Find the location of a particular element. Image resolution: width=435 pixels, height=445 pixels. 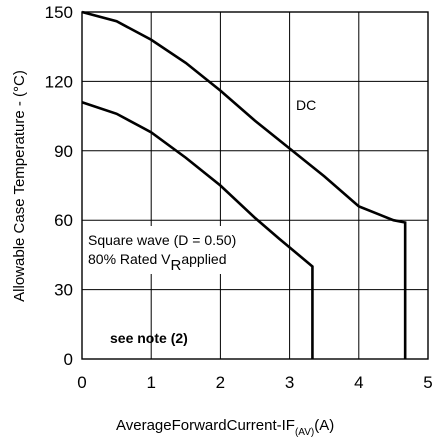

rated-v-subscript: R is located at coordinates (176, 265).